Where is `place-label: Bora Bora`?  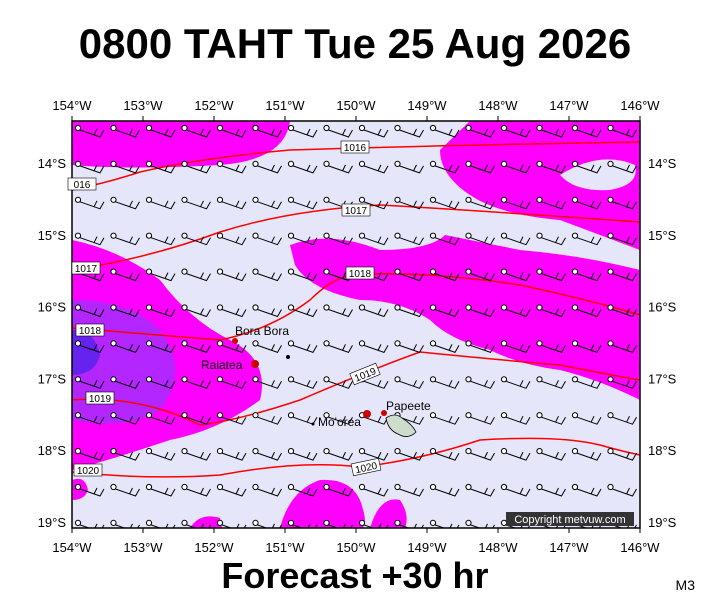
place-label: Bora Bora is located at coordinates (262, 331).